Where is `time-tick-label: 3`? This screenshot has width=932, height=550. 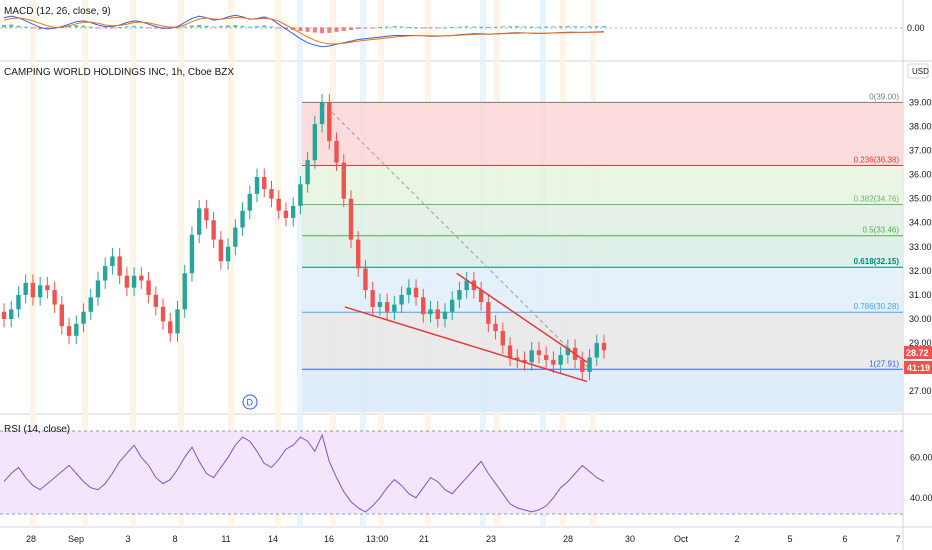
time-tick-label: 3 is located at coordinates (127, 539).